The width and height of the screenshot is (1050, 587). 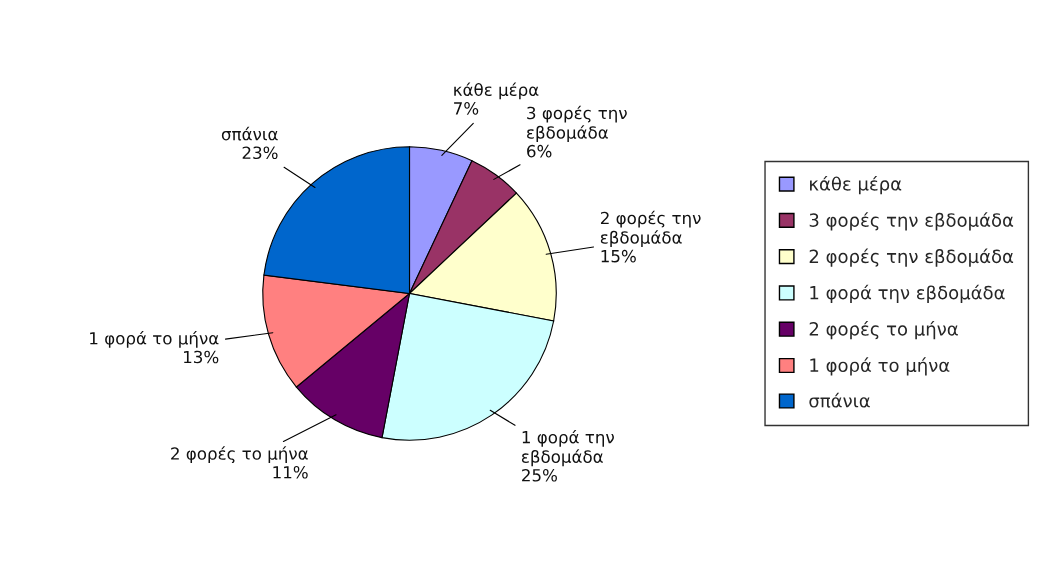 What do you see at coordinates (239, 462) in the screenshot?
I see `data-label: 2 φορές το μήνα 11%` at bounding box center [239, 462].